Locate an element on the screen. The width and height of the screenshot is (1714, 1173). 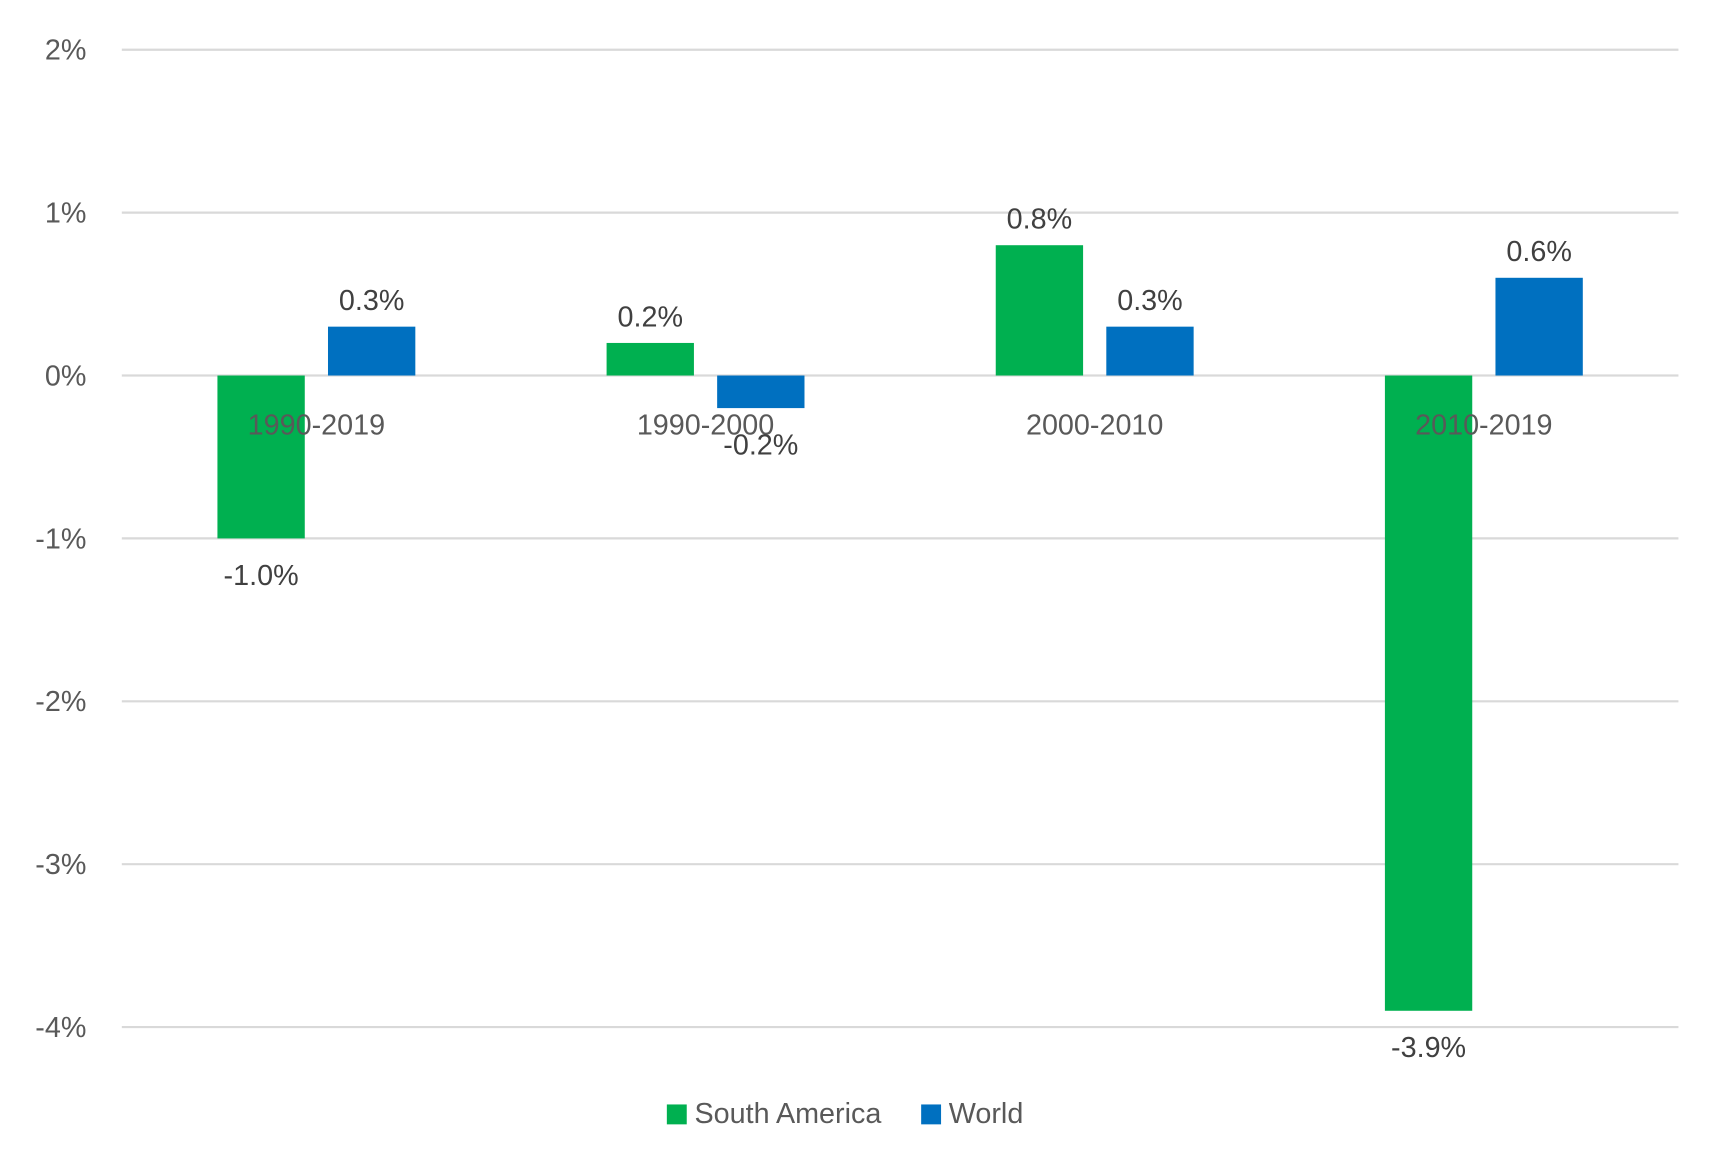
y-tick-label: 1% is located at coordinates (66, 214).